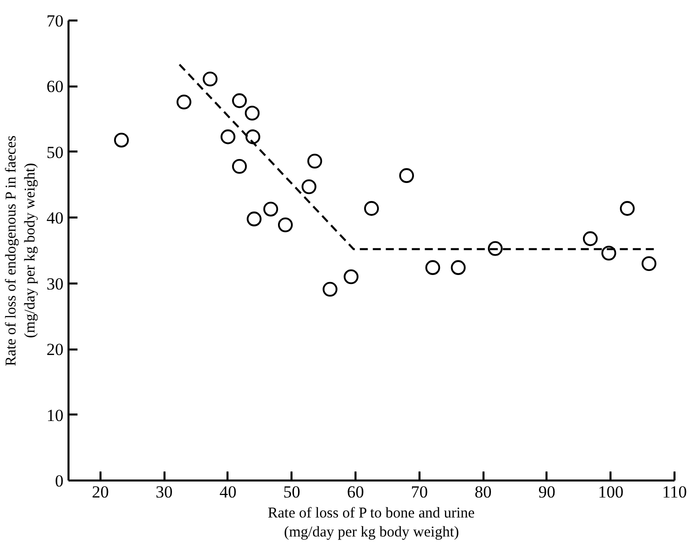  I want to click on y-tick-label: 20, so click(55, 350).